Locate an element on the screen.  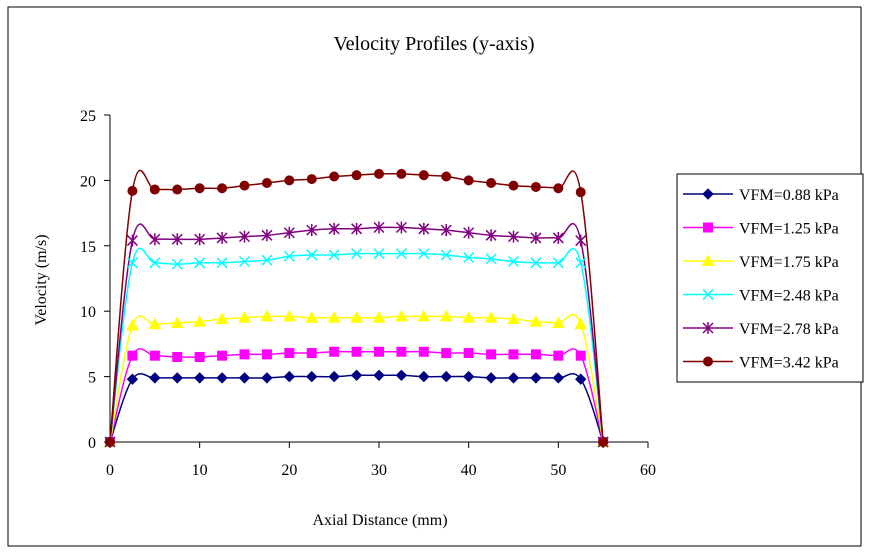
x-tick-label: 10 is located at coordinates (200, 470).